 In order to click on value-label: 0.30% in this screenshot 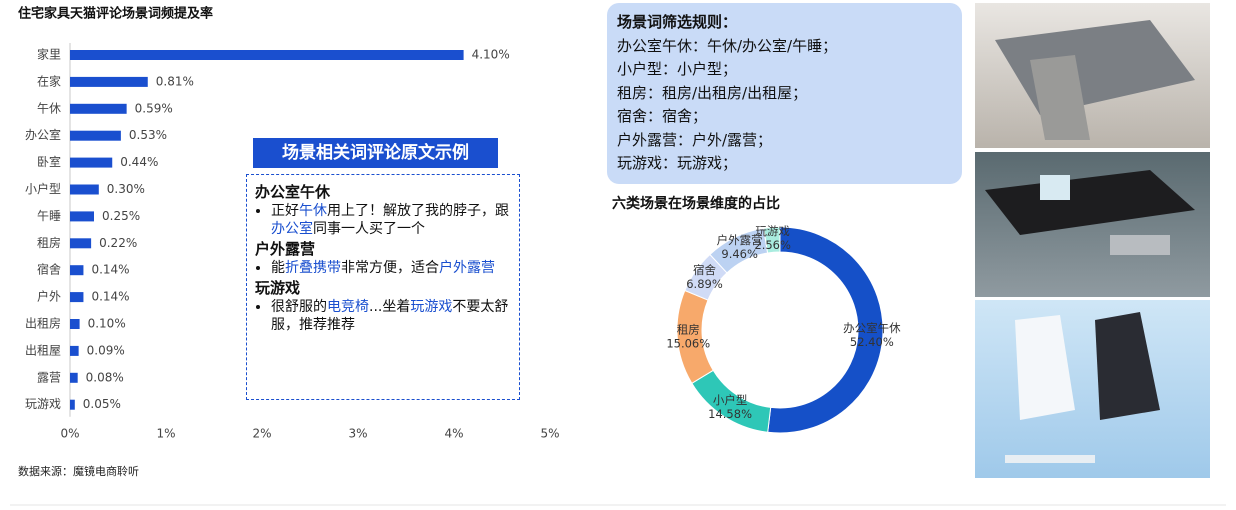, I will do `click(126, 189)`.